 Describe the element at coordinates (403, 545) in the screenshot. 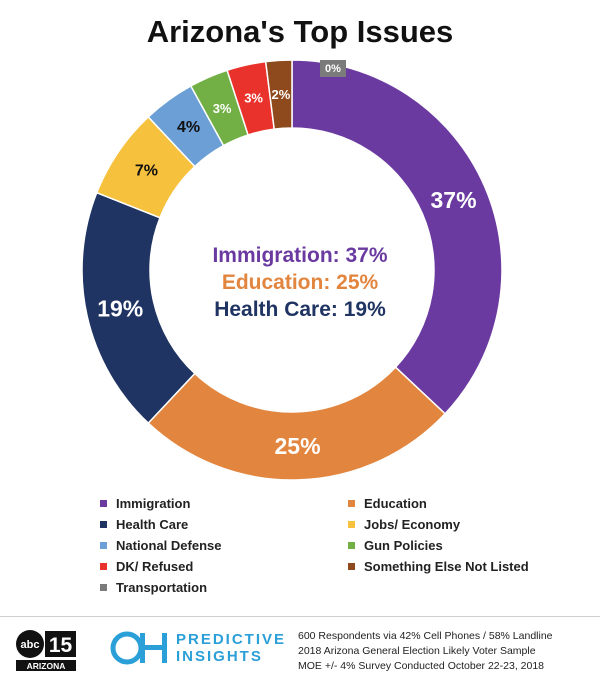

I see `legend-label: Gun Policies` at that location.